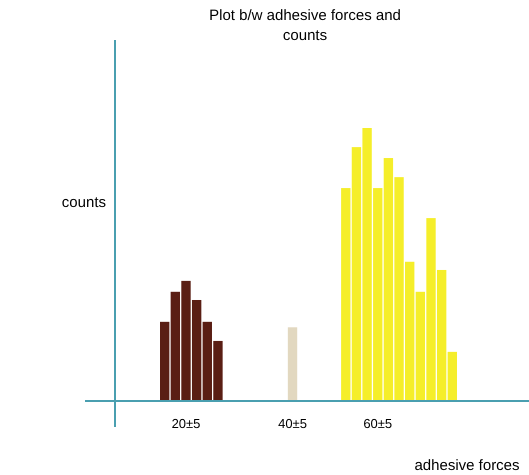 The width and height of the screenshot is (529, 475). What do you see at coordinates (292, 423) in the screenshot?
I see `x-tick-label: 40±5` at bounding box center [292, 423].